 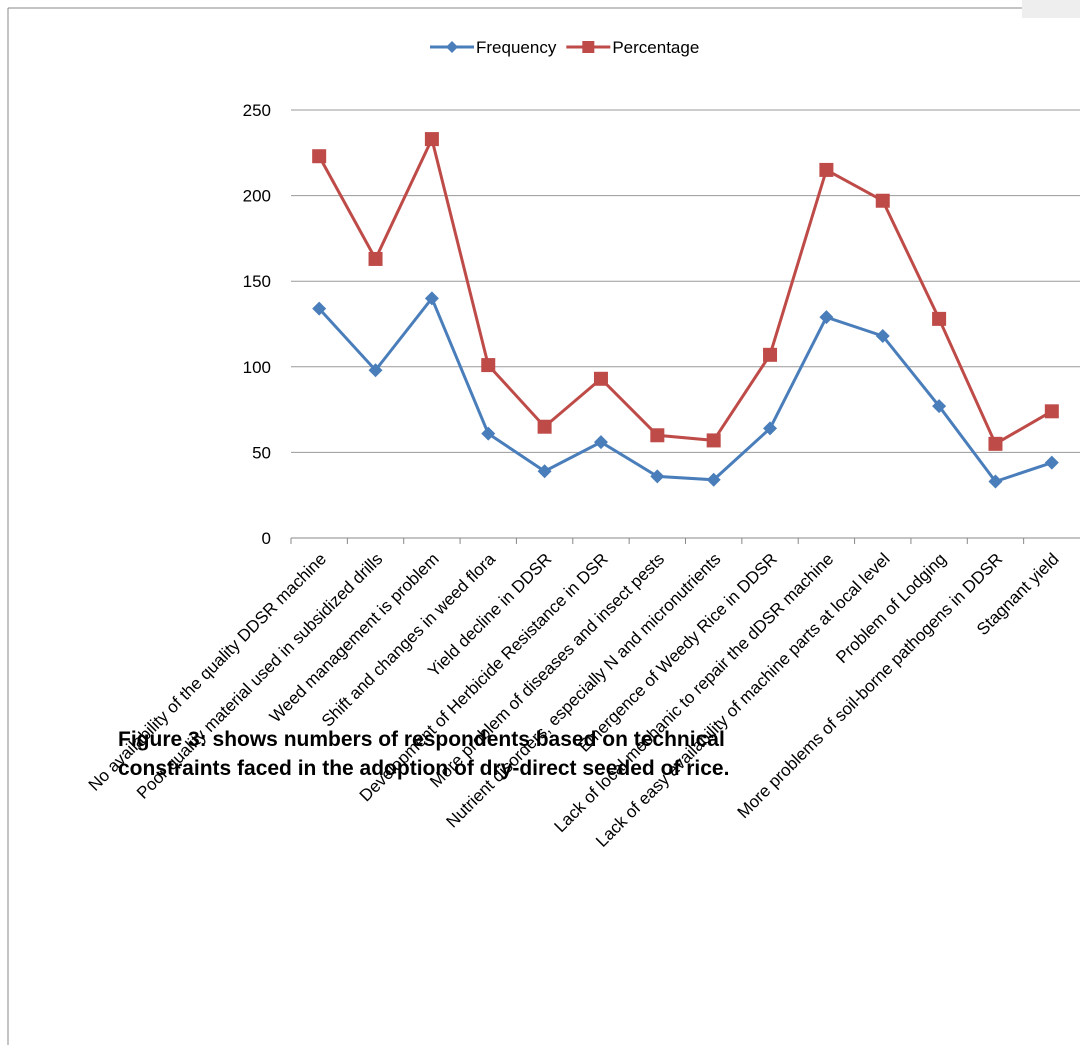 I want to click on y-tick-label: 50, so click(x=261, y=452).